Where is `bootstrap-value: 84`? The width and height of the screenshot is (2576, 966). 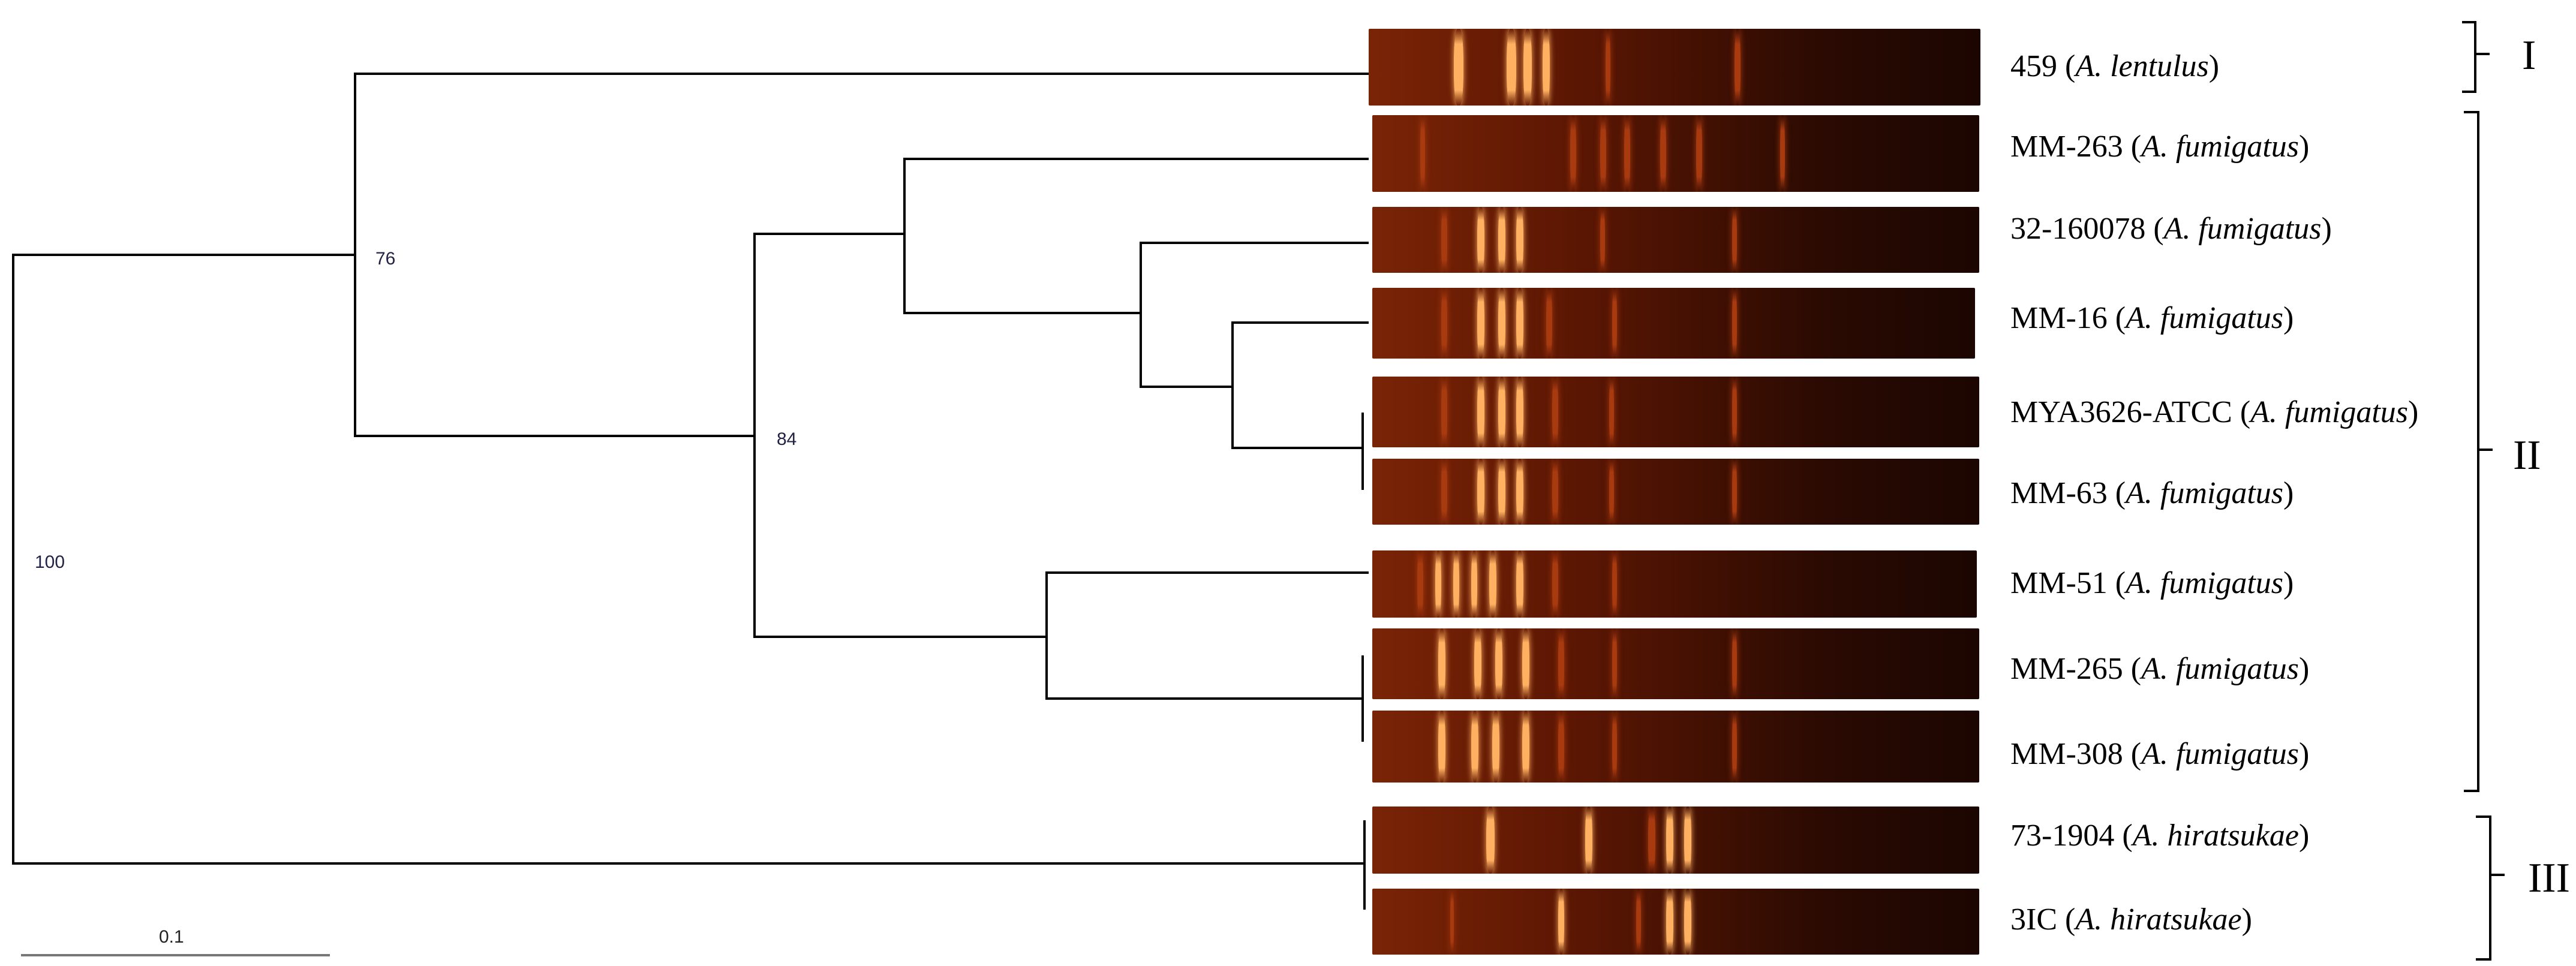 bootstrap-value: 84 is located at coordinates (787, 439).